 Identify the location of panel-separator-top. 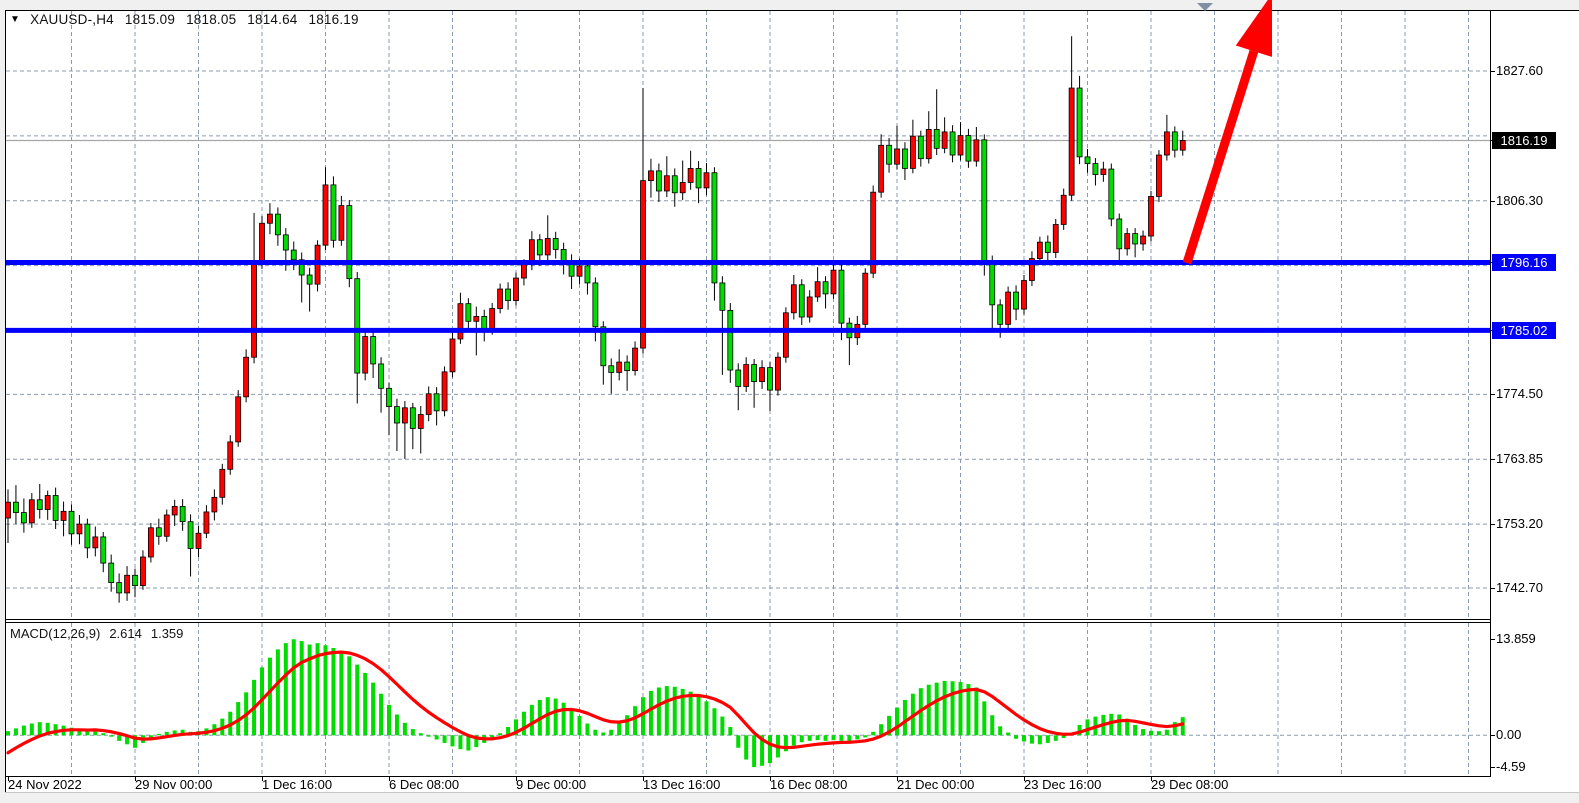
(748, 619).